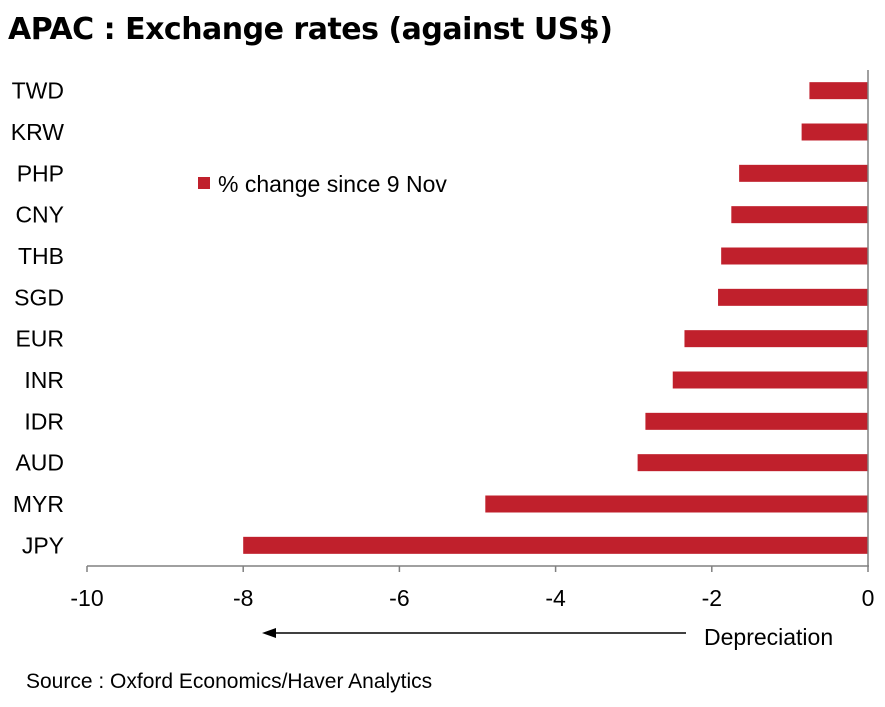 The width and height of the screenshot is (885, 707). I want to click on bar-thb, so click(794, 256).